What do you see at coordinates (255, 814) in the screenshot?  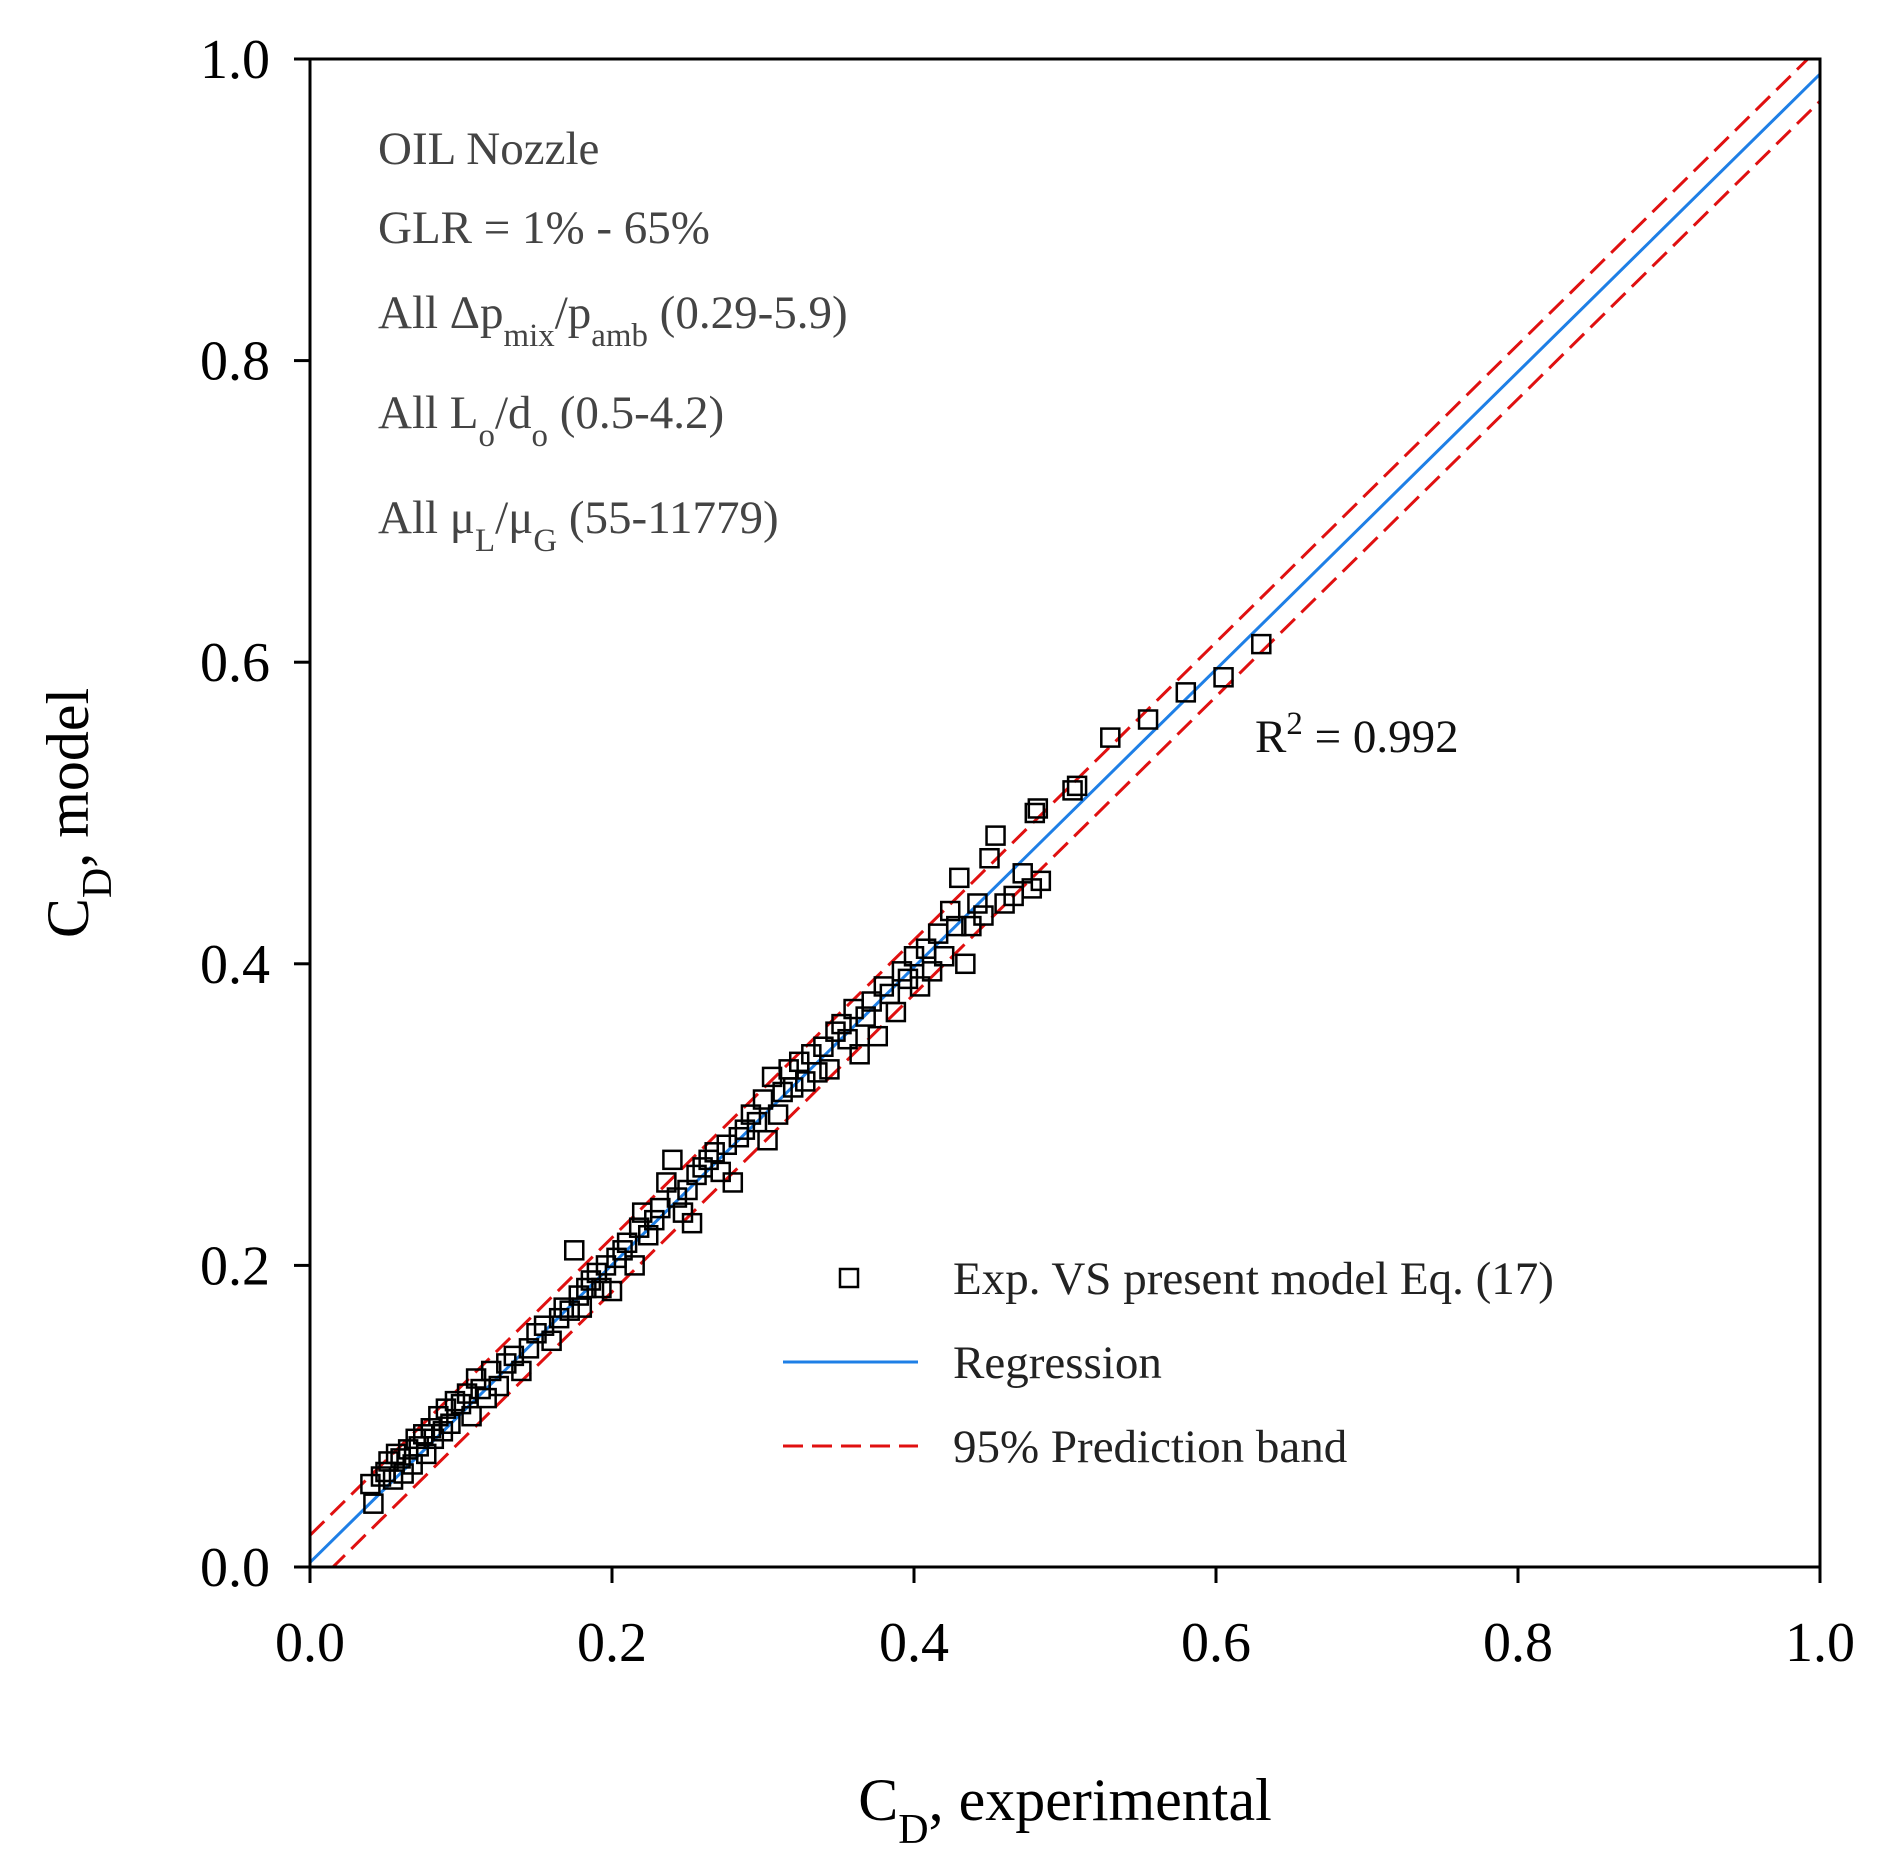 I see `y-axis-ticks: 0.0 0.2 0.4 0.6 0.8 1.0` at bounding box center [255, 814].